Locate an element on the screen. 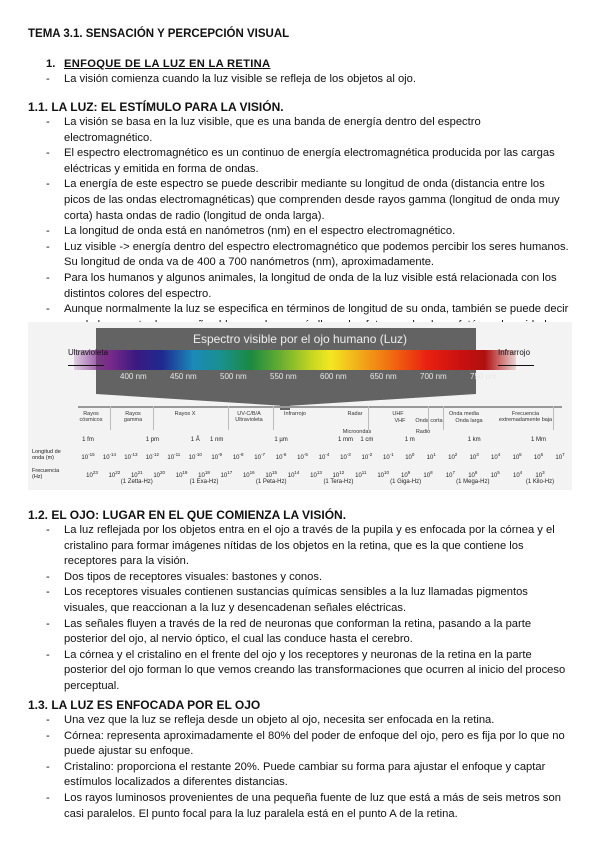 The height and width of the screenshot is (848, 600). section-1-heading: 1. ENFOQUE DE LA LUZ EN LA RETINA is located at coordinates (158, 64).